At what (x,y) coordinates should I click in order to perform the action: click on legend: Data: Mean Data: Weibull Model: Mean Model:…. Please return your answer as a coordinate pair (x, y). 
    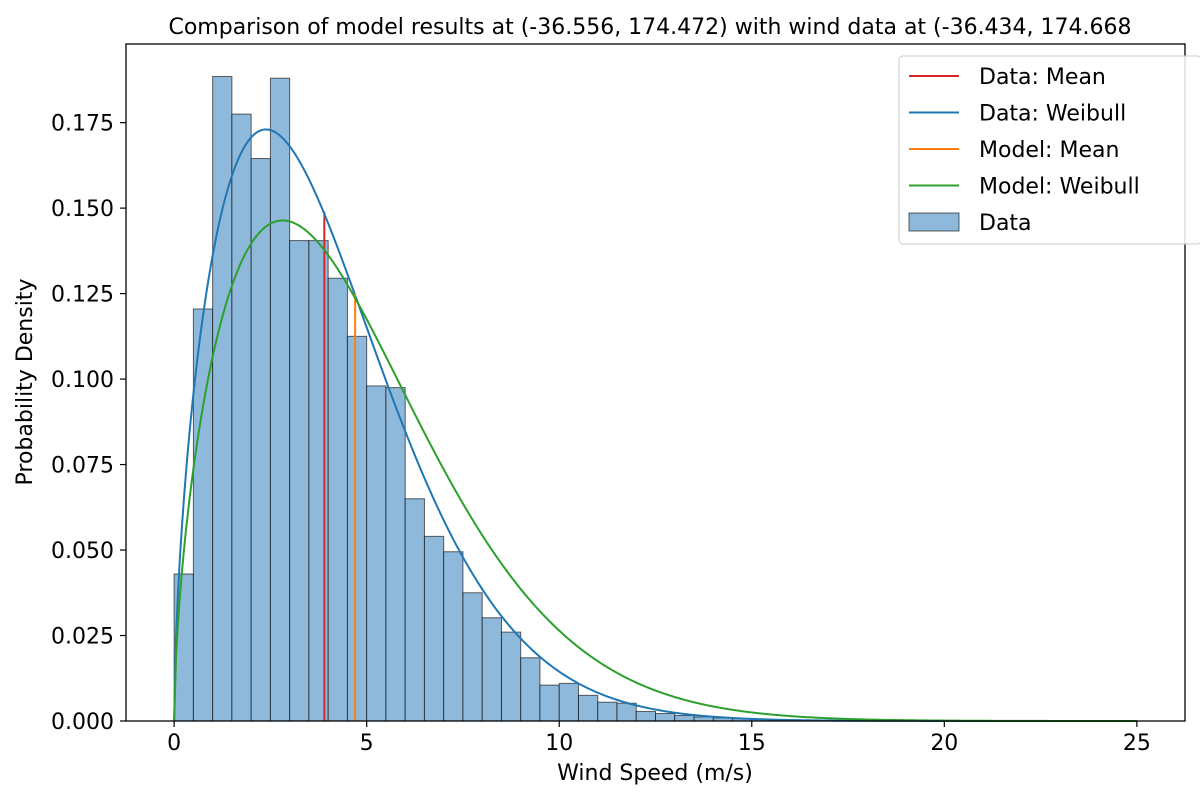
    Looking at the image, I should click on (1049, 150).